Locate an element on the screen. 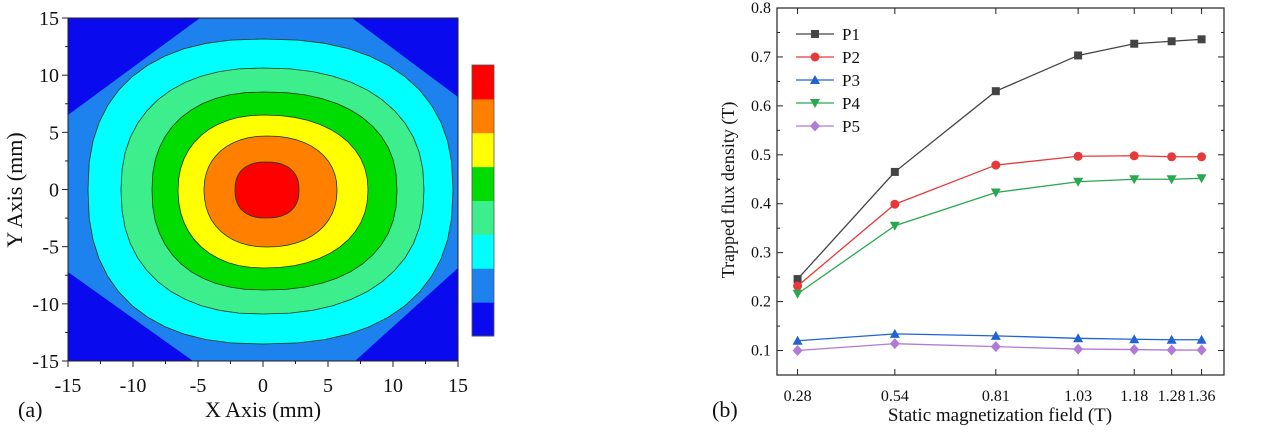 The height and width of the screenshot is (443, 1269). legend-label: P4 is located at coordinates (851, 103).